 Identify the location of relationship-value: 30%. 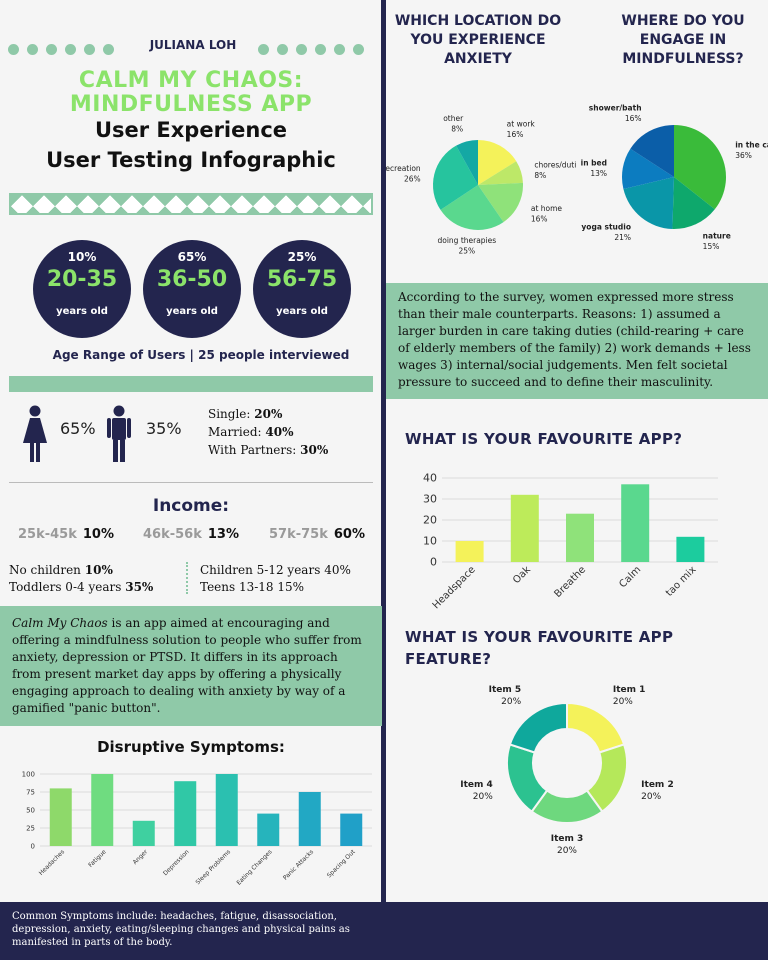
(314, 450).